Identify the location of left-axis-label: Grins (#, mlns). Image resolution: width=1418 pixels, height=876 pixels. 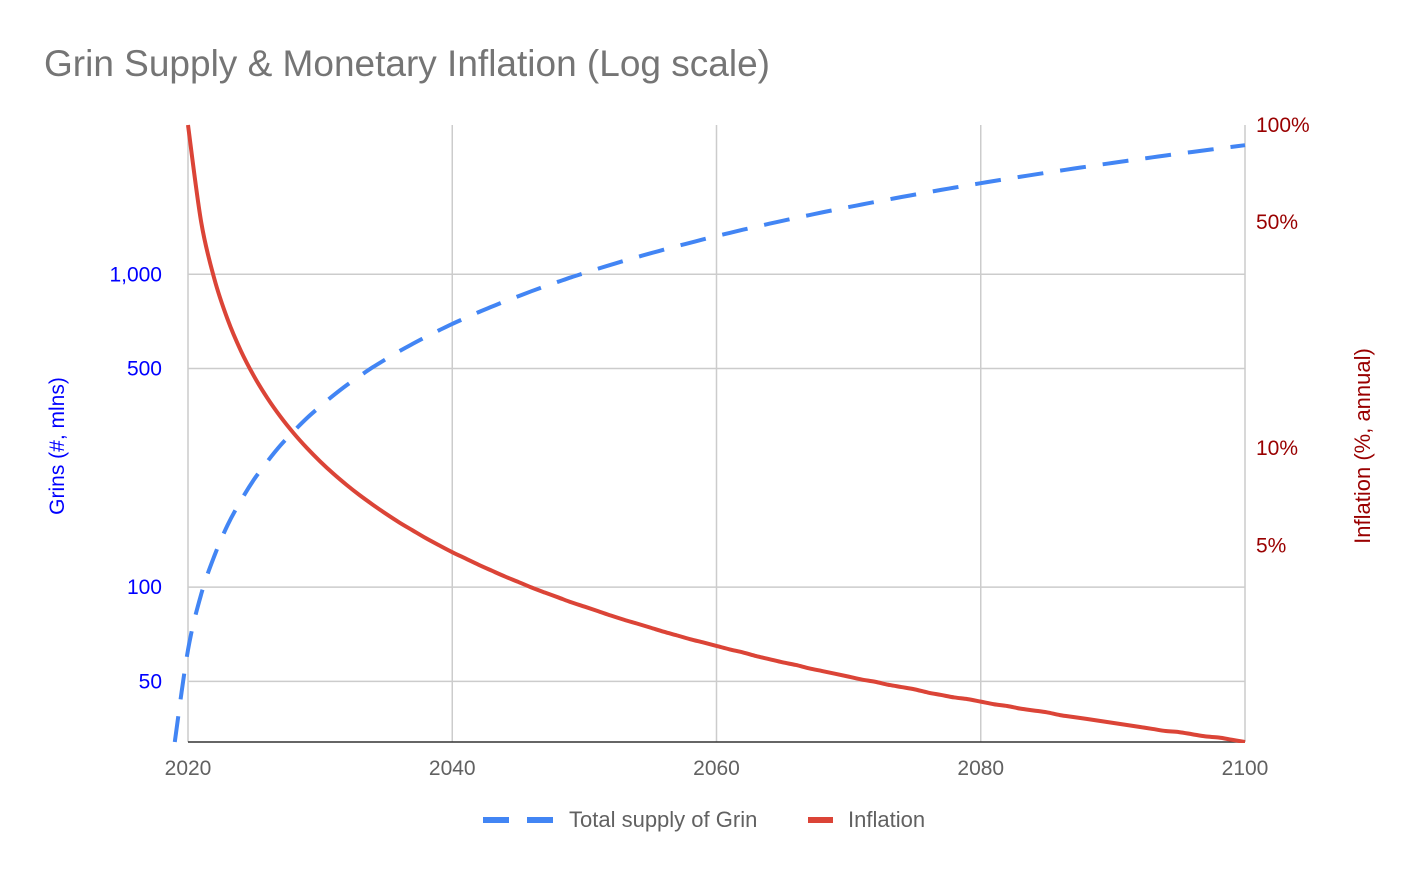
(57, 446).